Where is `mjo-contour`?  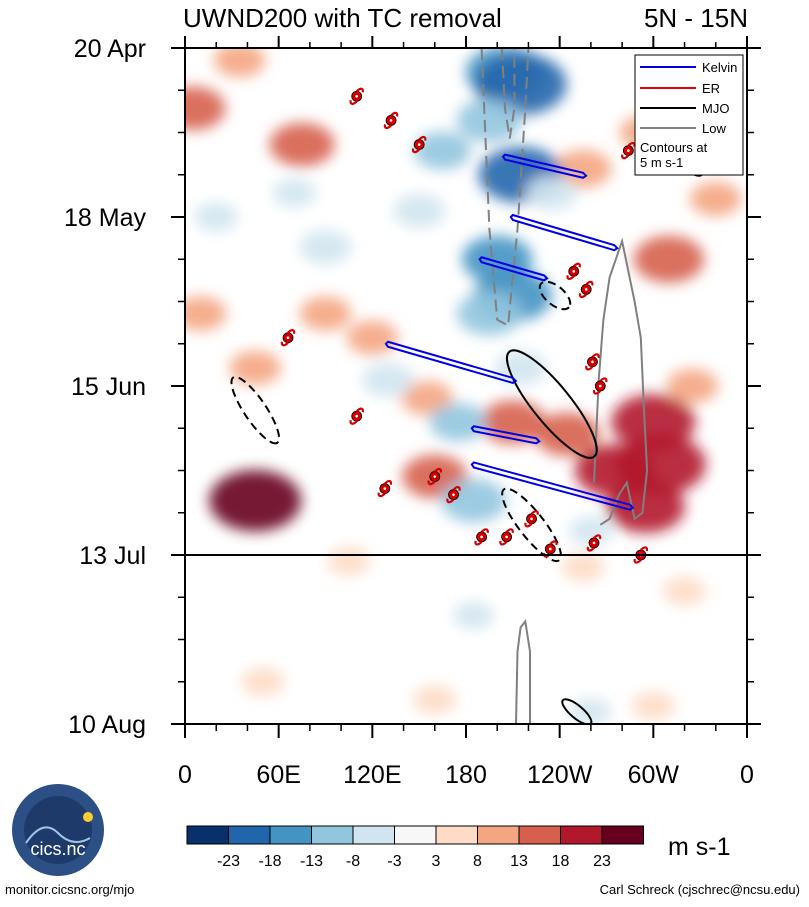 mjo-contour is located at coordinates (255, 410).